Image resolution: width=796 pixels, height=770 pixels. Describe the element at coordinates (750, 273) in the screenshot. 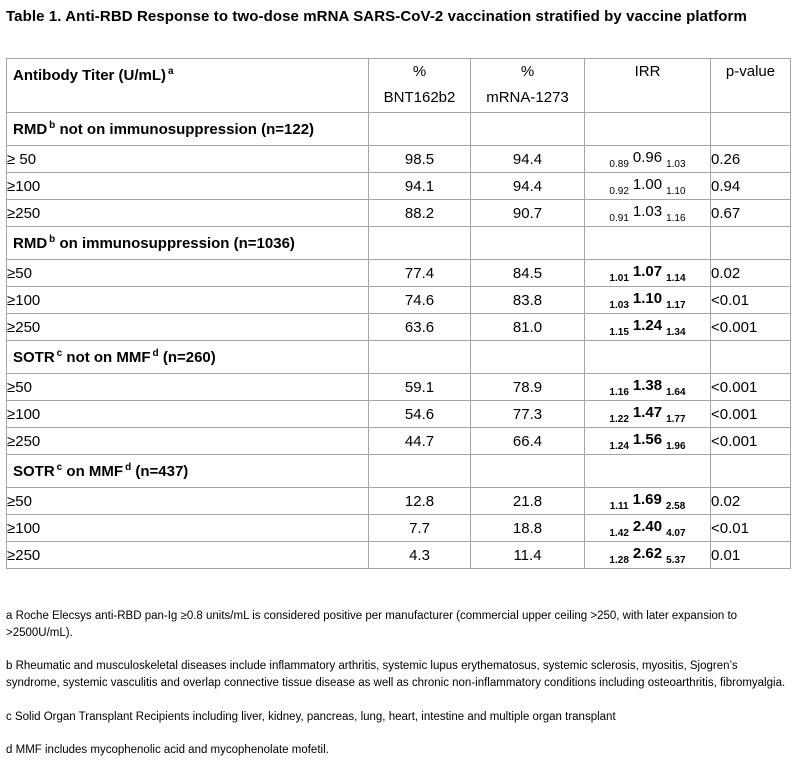

I see `cell-pvalue: 0.02` at that location.